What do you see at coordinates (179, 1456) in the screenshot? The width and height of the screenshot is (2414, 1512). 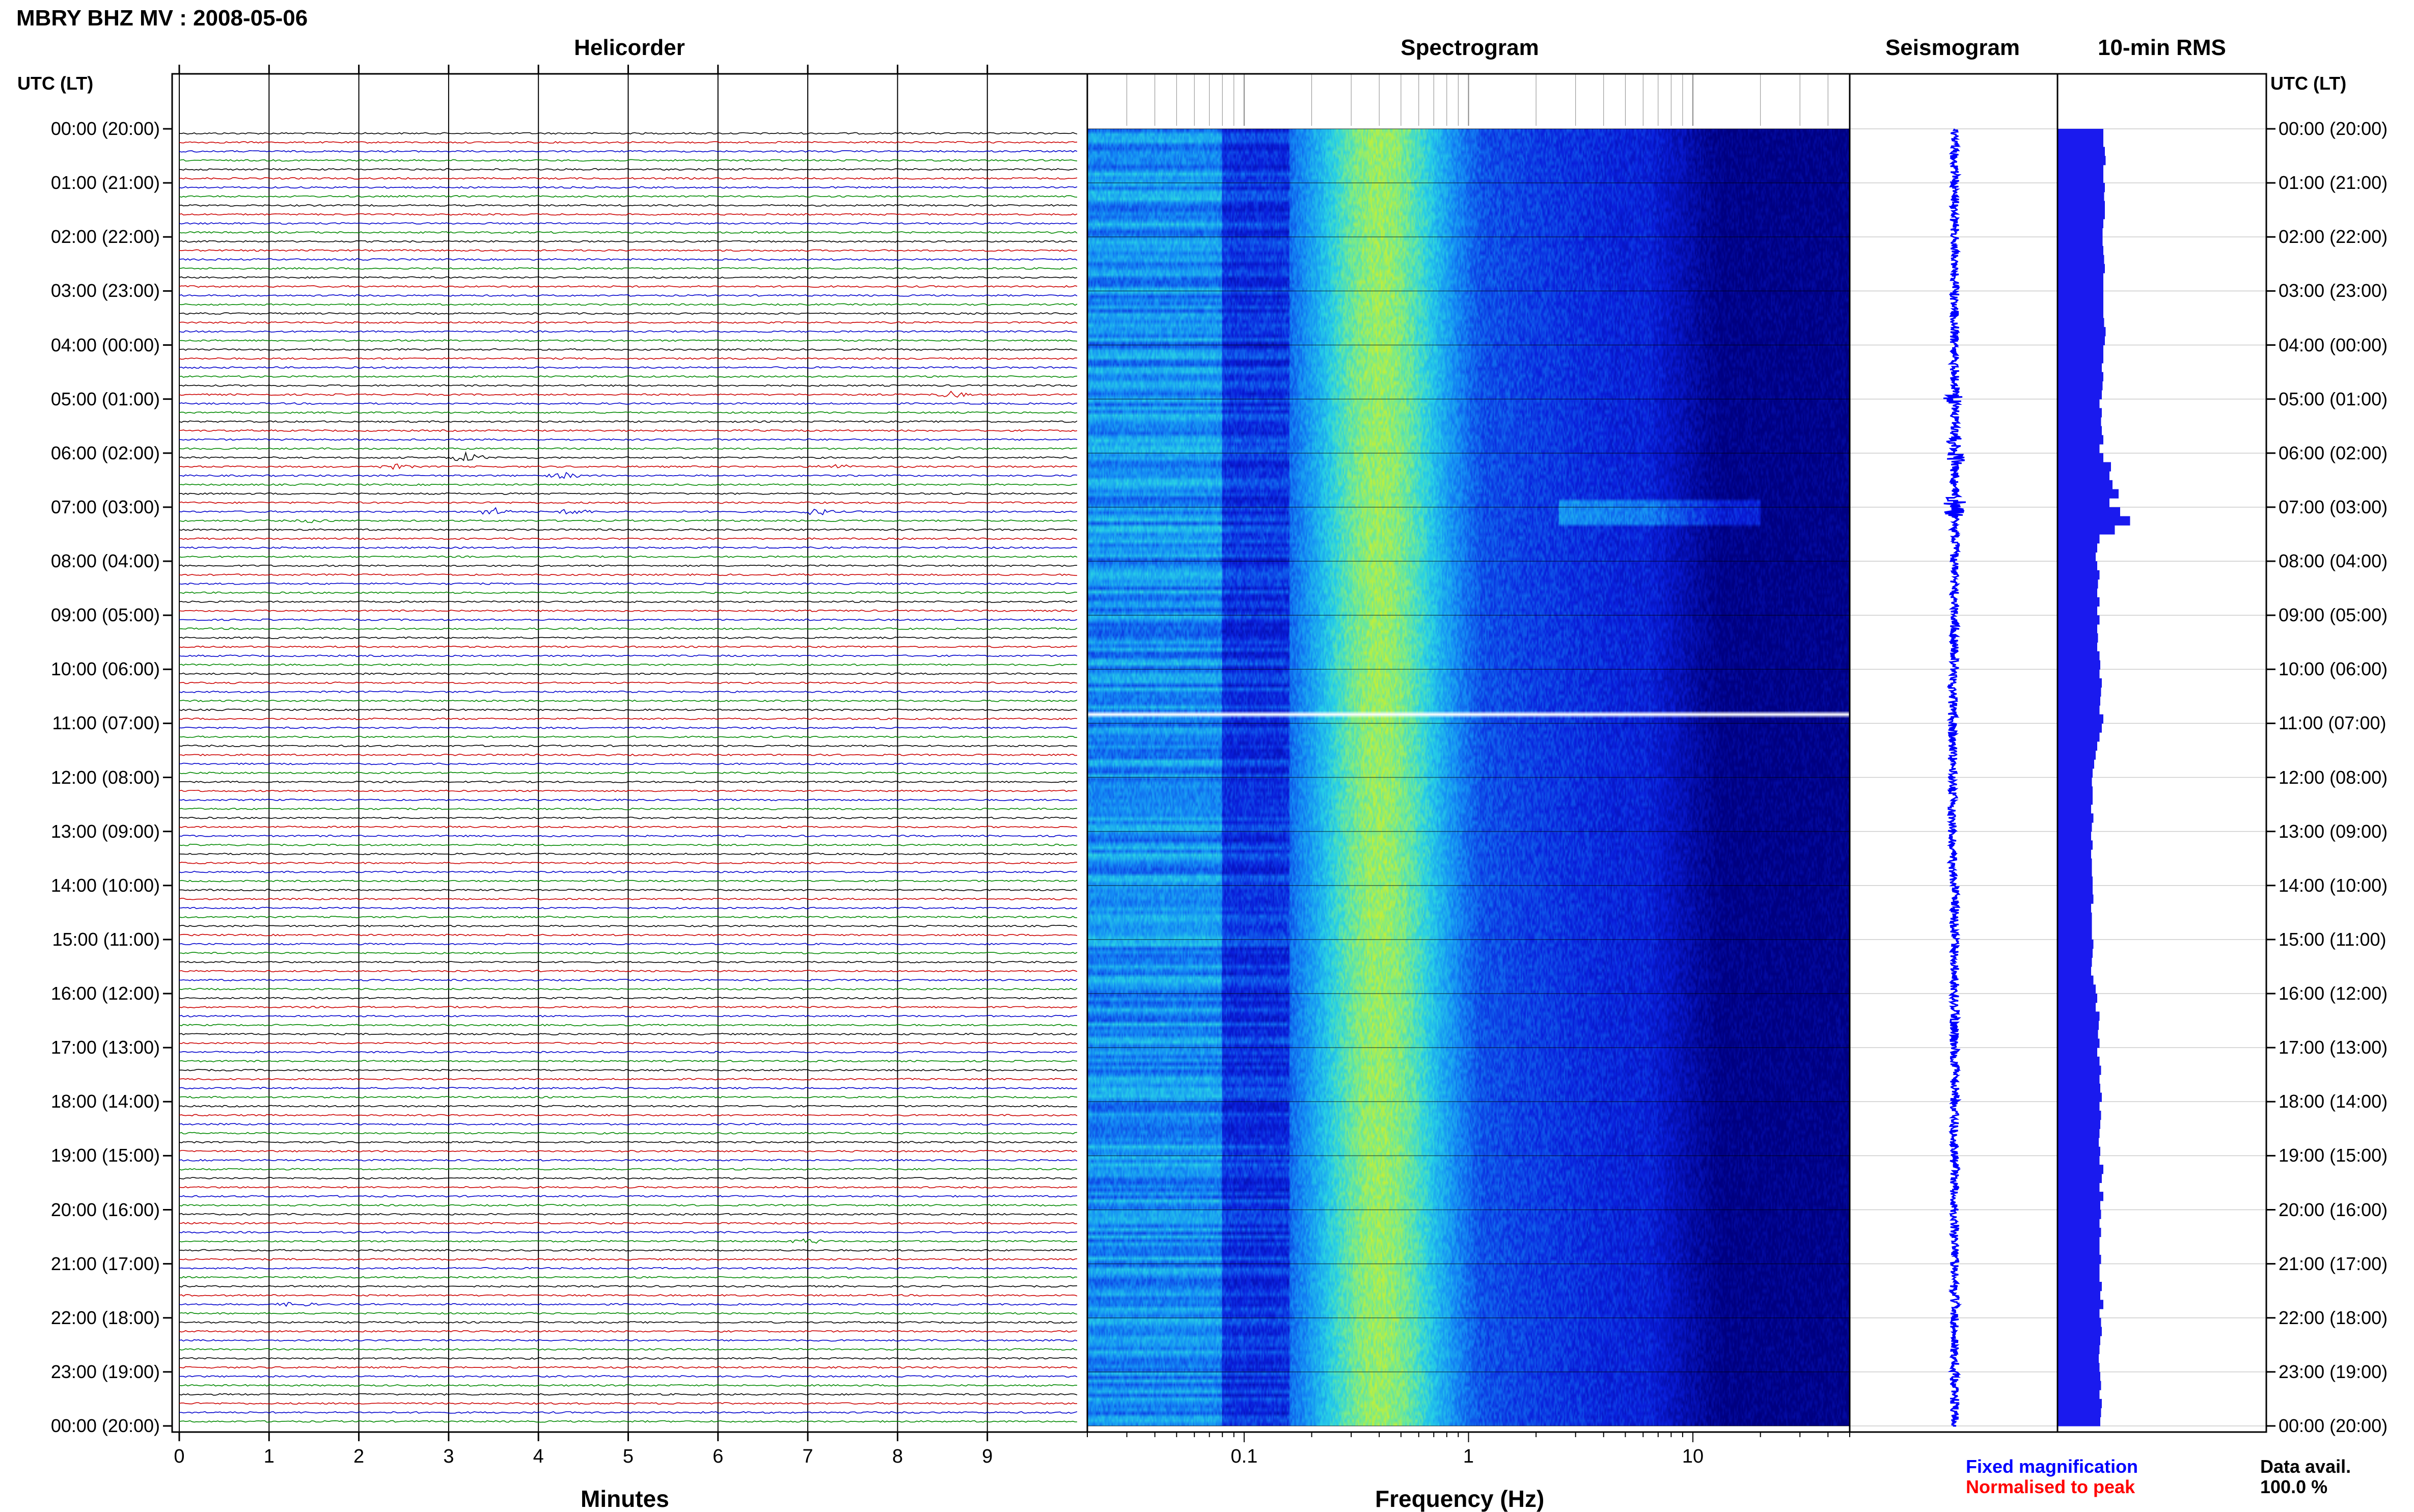 I see `helicorder-x-tick-label: 0` at bounding box center [179, 1456].